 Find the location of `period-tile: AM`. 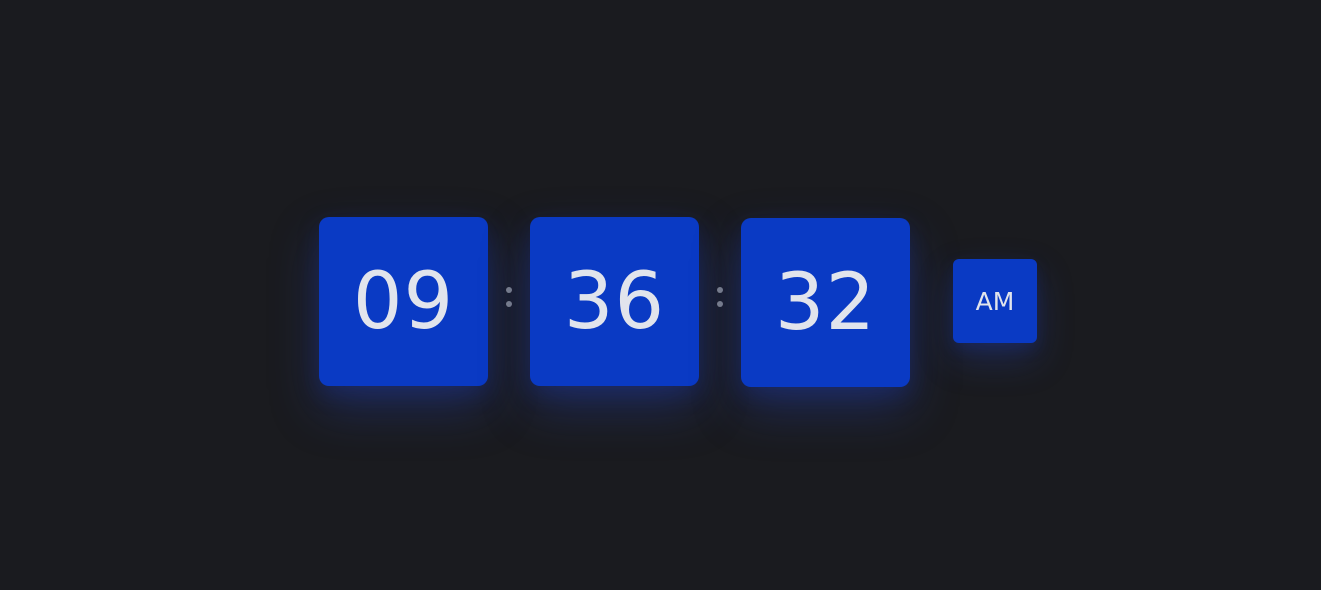

period-tile: AM is located at coordinates (995, 301).